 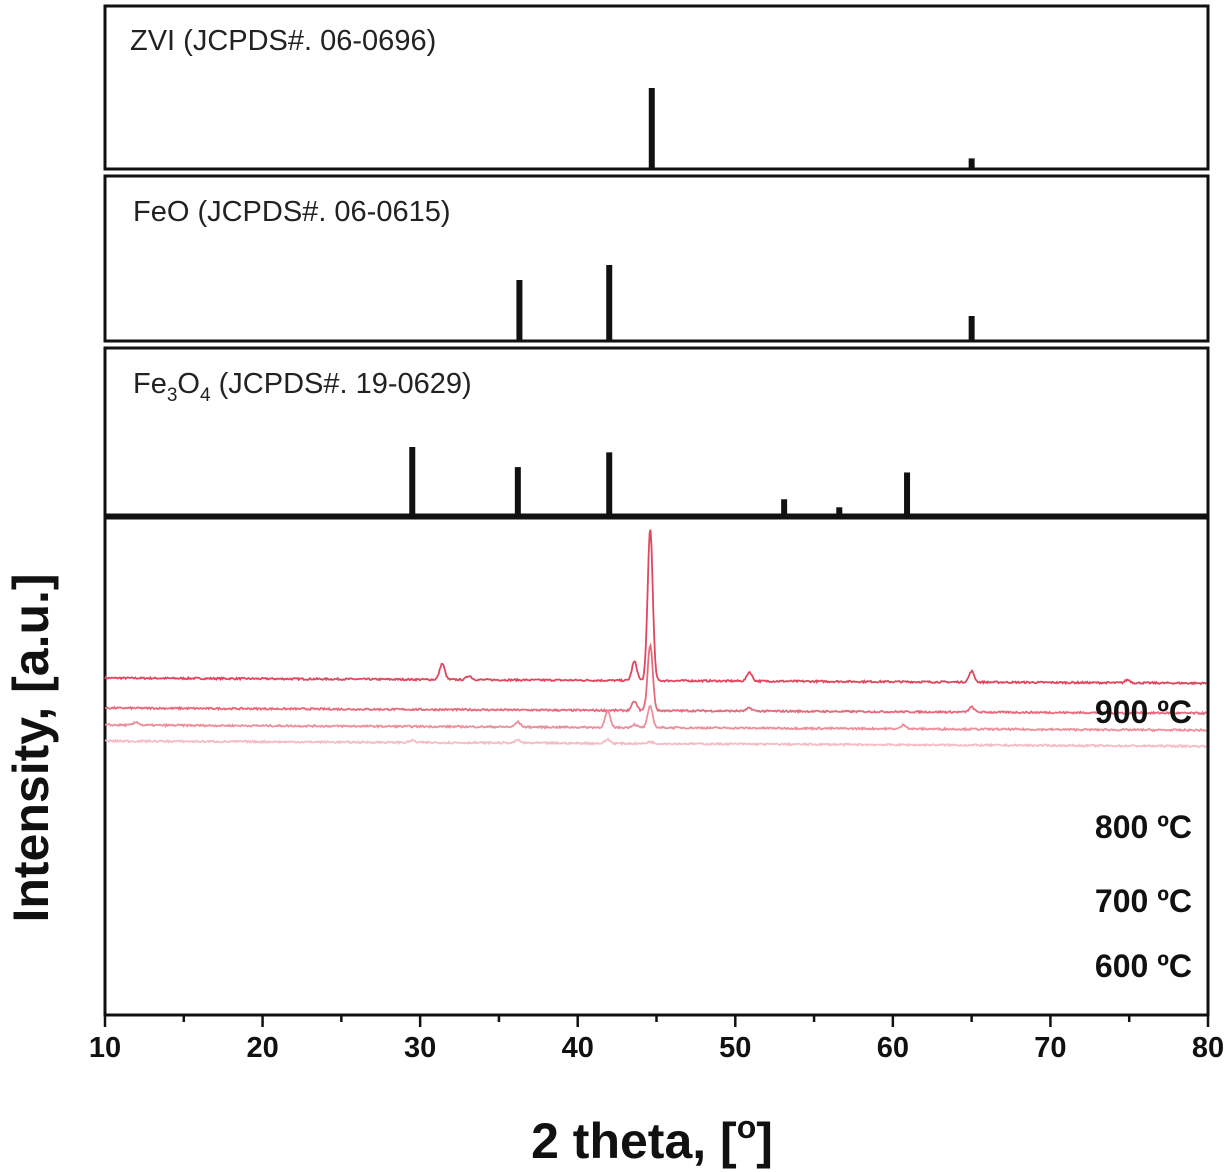 What do you see at coordinates (283, 41) in the screenshot?
I see `zvi-reference-label: ZVI (JCPDS#. 06-0696)` at bounding box center [283, 41].